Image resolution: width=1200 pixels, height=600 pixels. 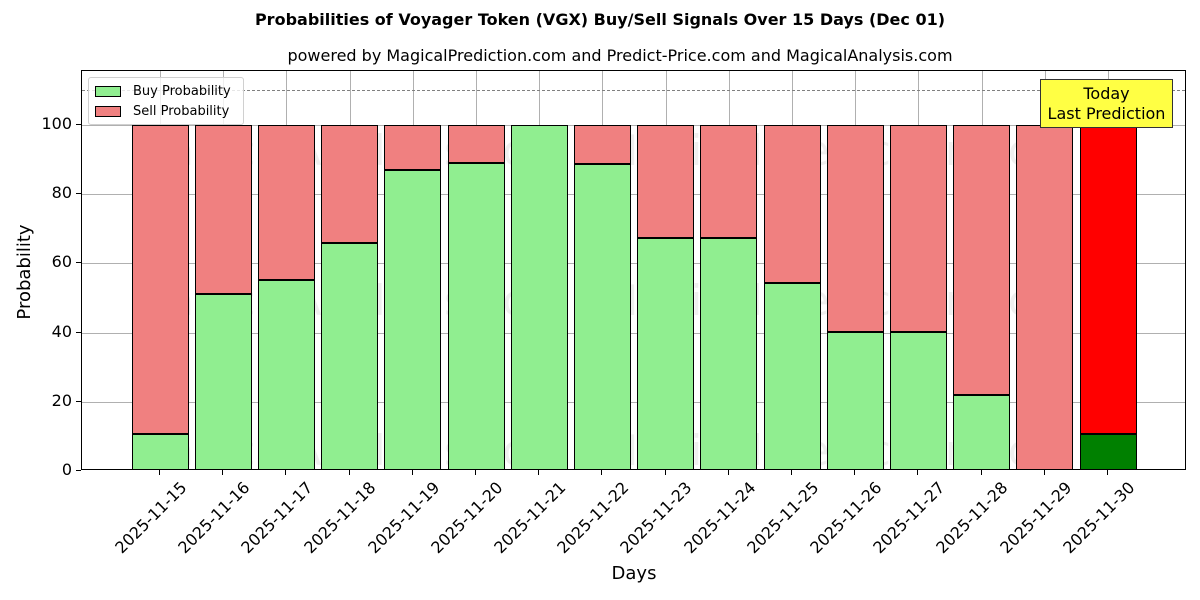 I want to click on y-tick-label: 0, so click(x=66, y=469).